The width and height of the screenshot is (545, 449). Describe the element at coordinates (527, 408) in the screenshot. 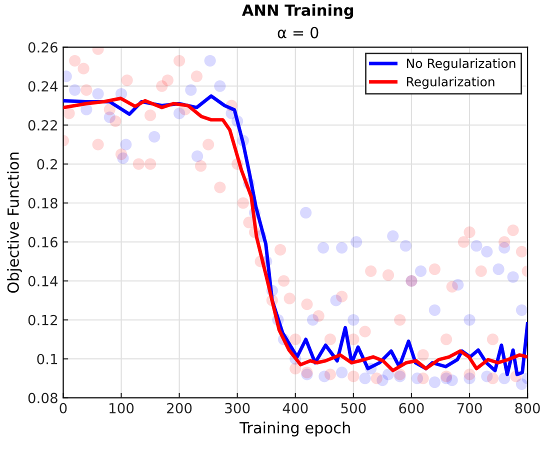

I see `x-tick-label: 800` at that location.